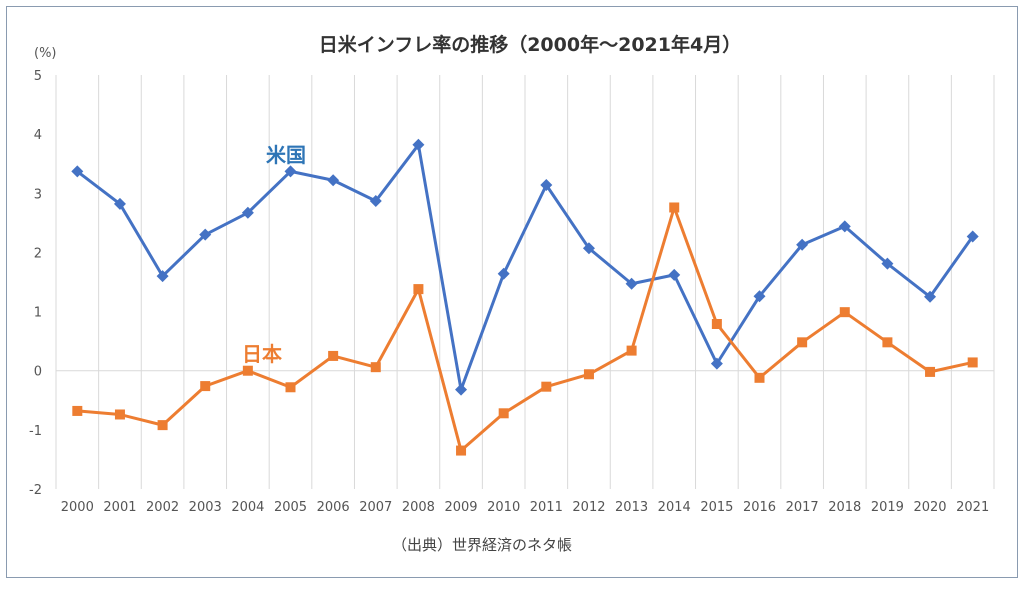  What do you see at coordinates (929, 507) in the screenshot?
I see `x-tick-label: 2020` at bounding box center [929, 507].